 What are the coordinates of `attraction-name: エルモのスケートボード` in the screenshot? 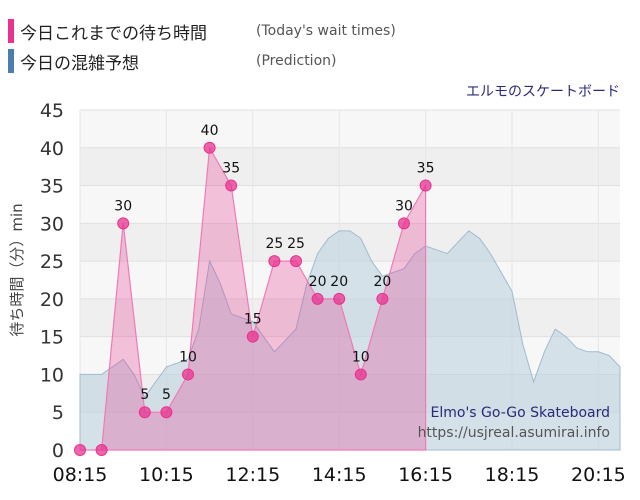 It's located at (543, 92).